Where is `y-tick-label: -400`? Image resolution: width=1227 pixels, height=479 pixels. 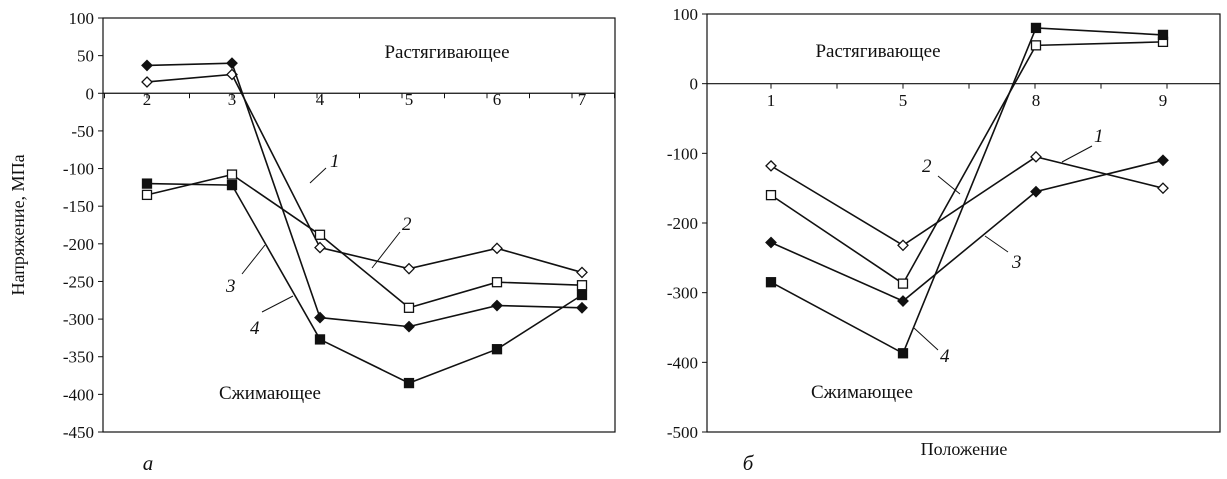 y-tick-label: -400 is located at coordinates (78, 394).